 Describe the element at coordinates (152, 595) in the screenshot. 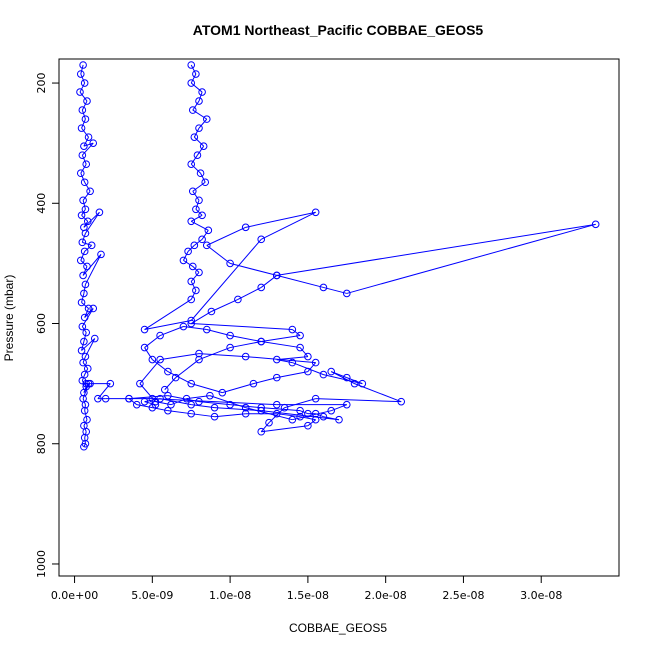

I see `x-tick-label: 5.0e-09` at that location.